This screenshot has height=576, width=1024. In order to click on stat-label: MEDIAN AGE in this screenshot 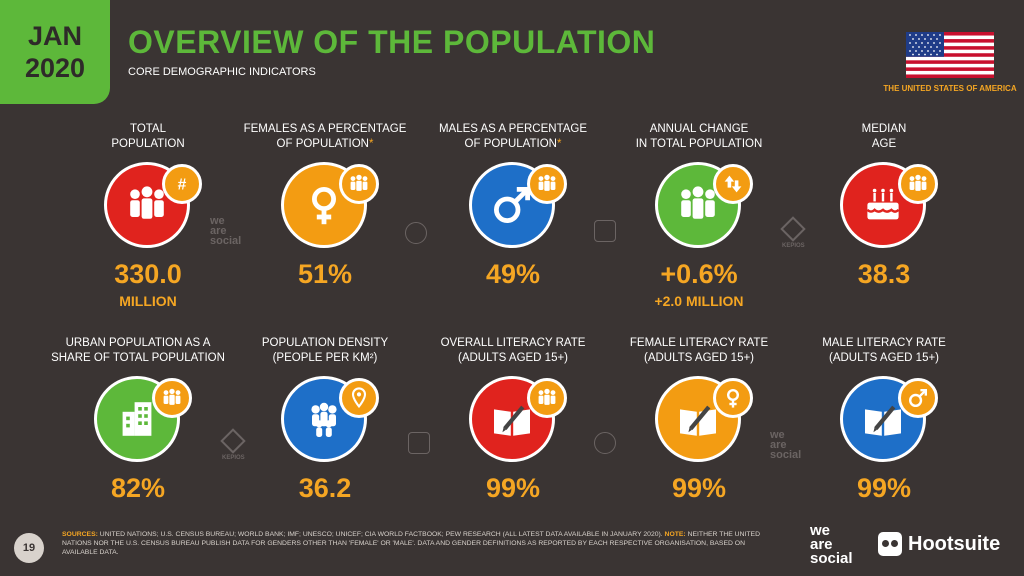, I will do `click(884, 137)`.